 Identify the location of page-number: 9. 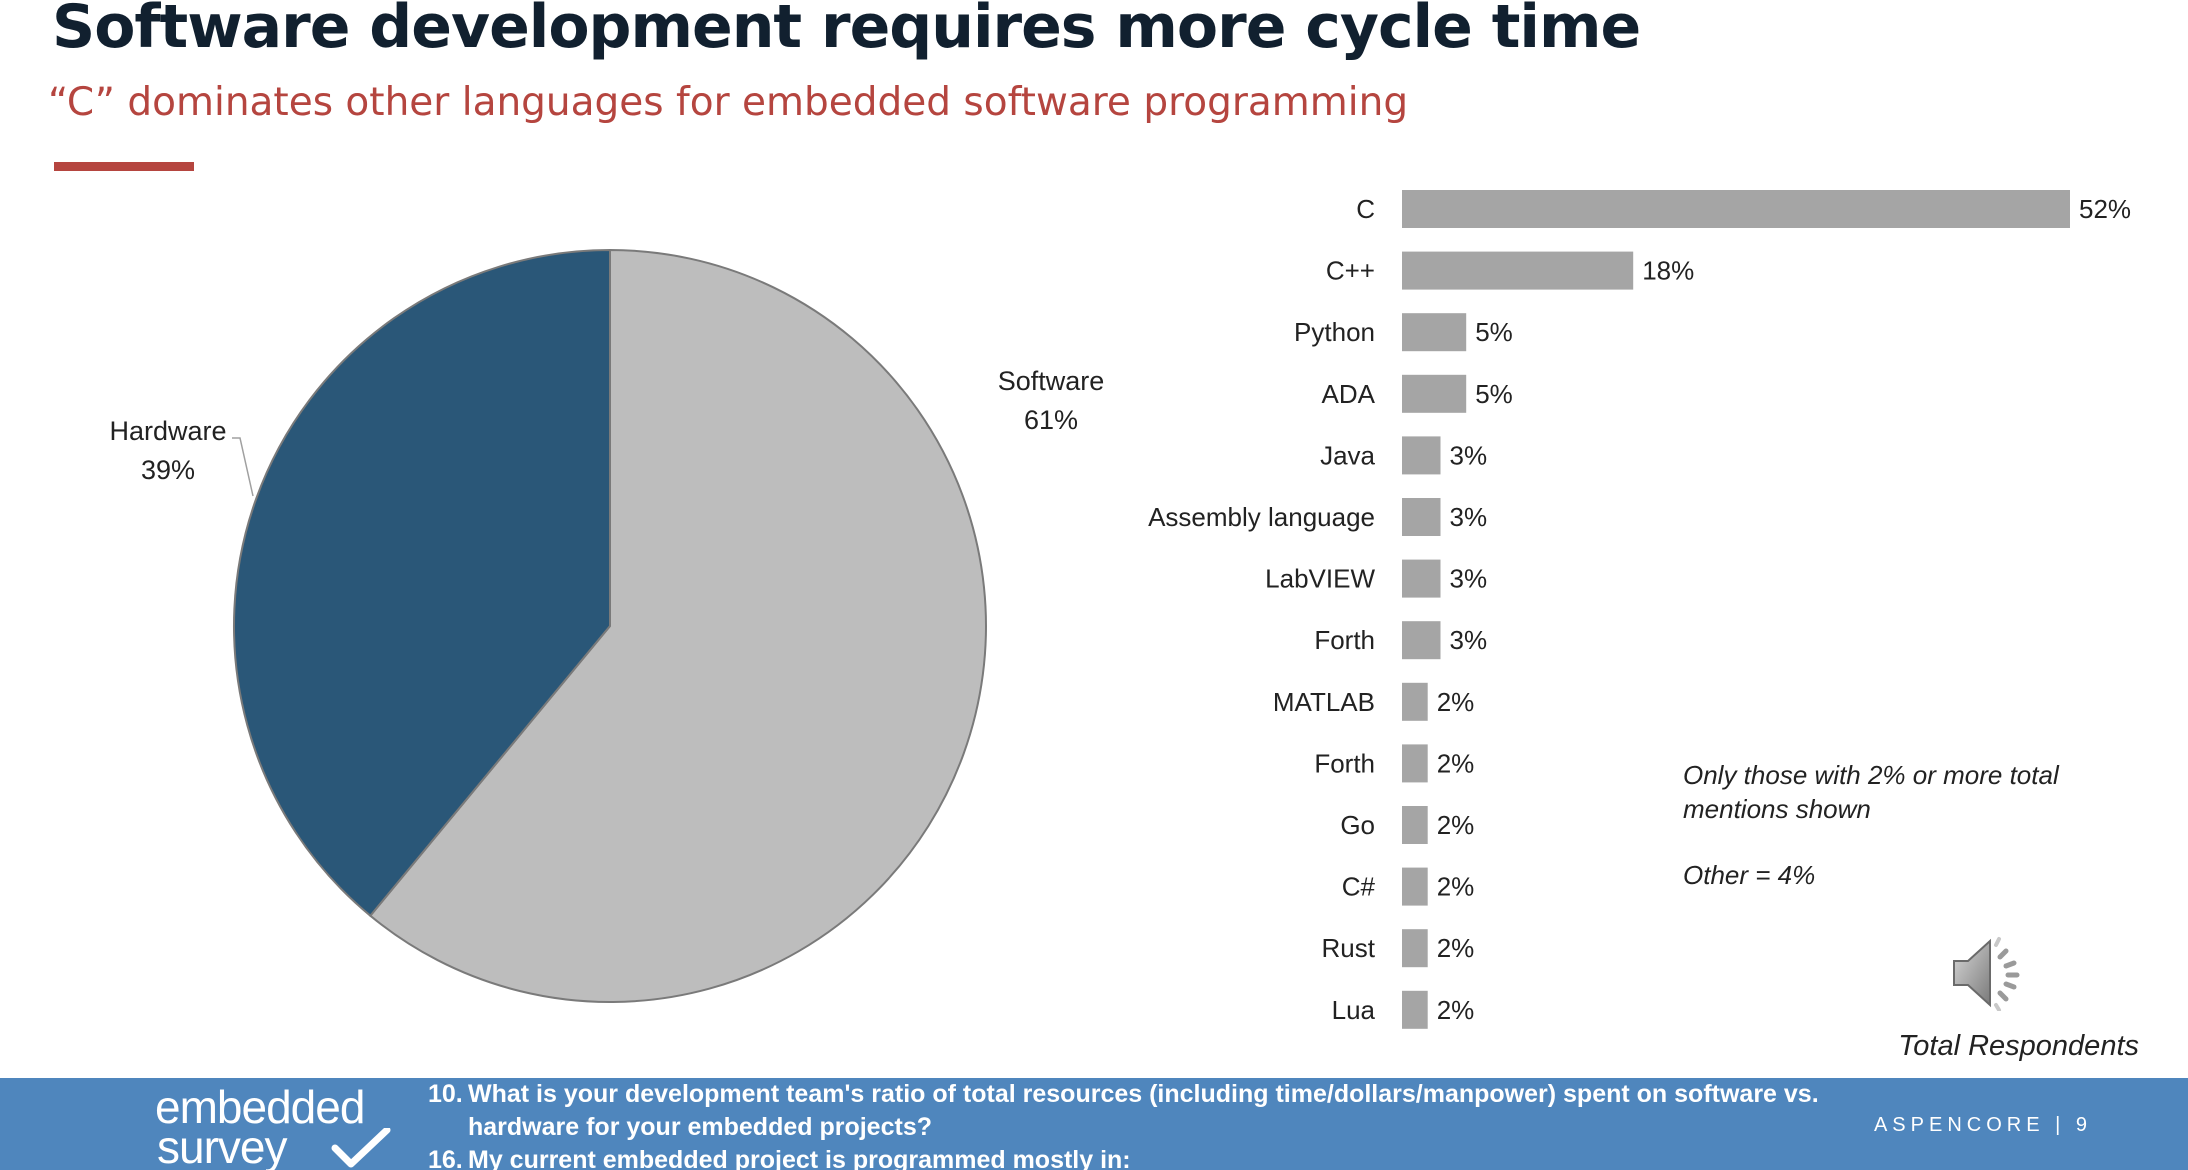
(2083, 1125).